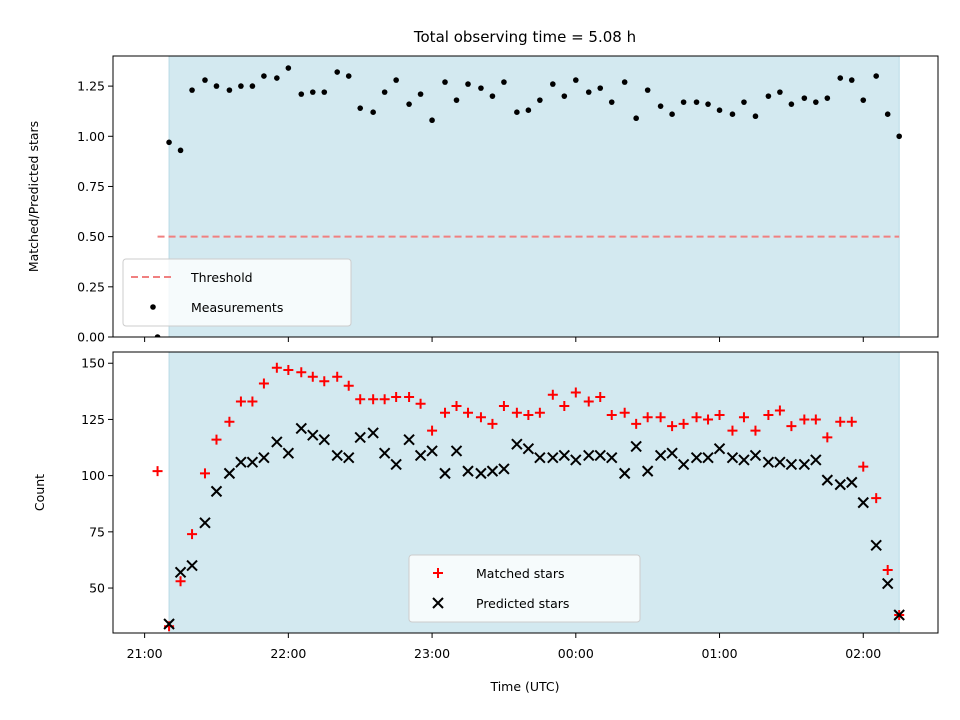  Describe the element at coordinates (93, 419) in the screenshot. I see `y-tick-label: 125` at that location.